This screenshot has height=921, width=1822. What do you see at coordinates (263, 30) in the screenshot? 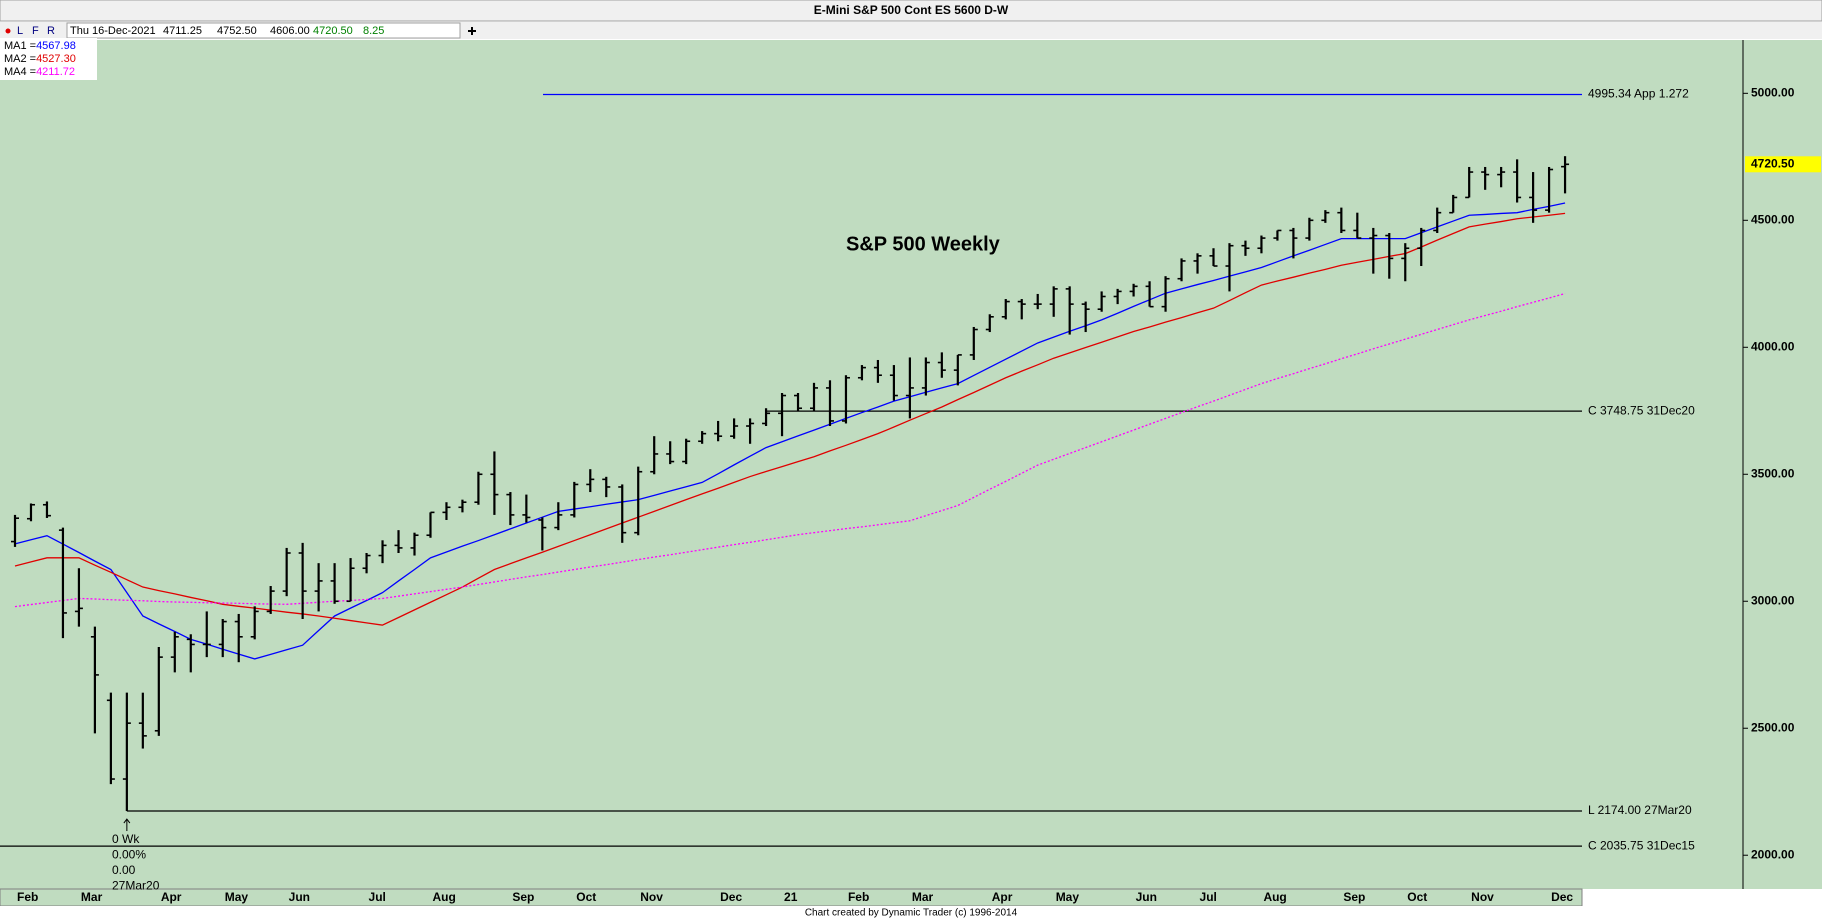
I see `info-box` at bounding box center [263, 30].